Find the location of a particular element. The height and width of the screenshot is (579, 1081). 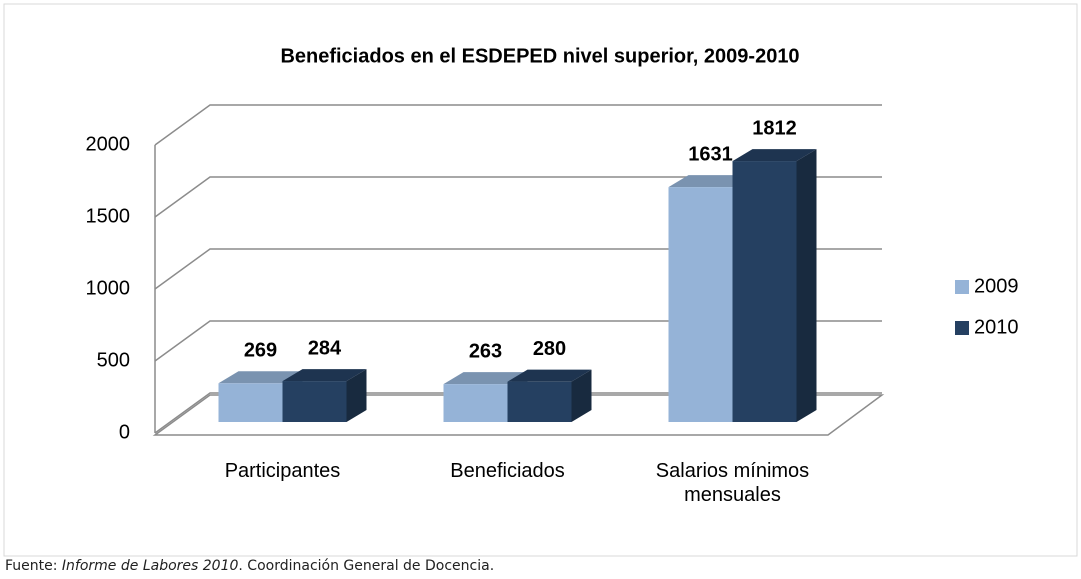

legend-label: 2009 is located at coordinates (996, 286).